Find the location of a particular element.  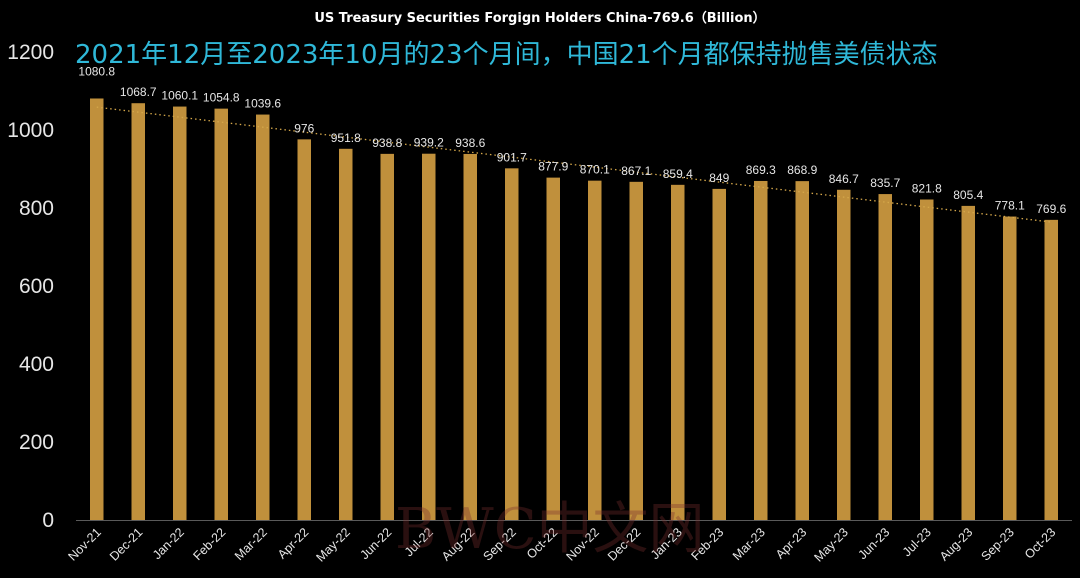

data-label: 939.2 is located at coordinates (429, 143).